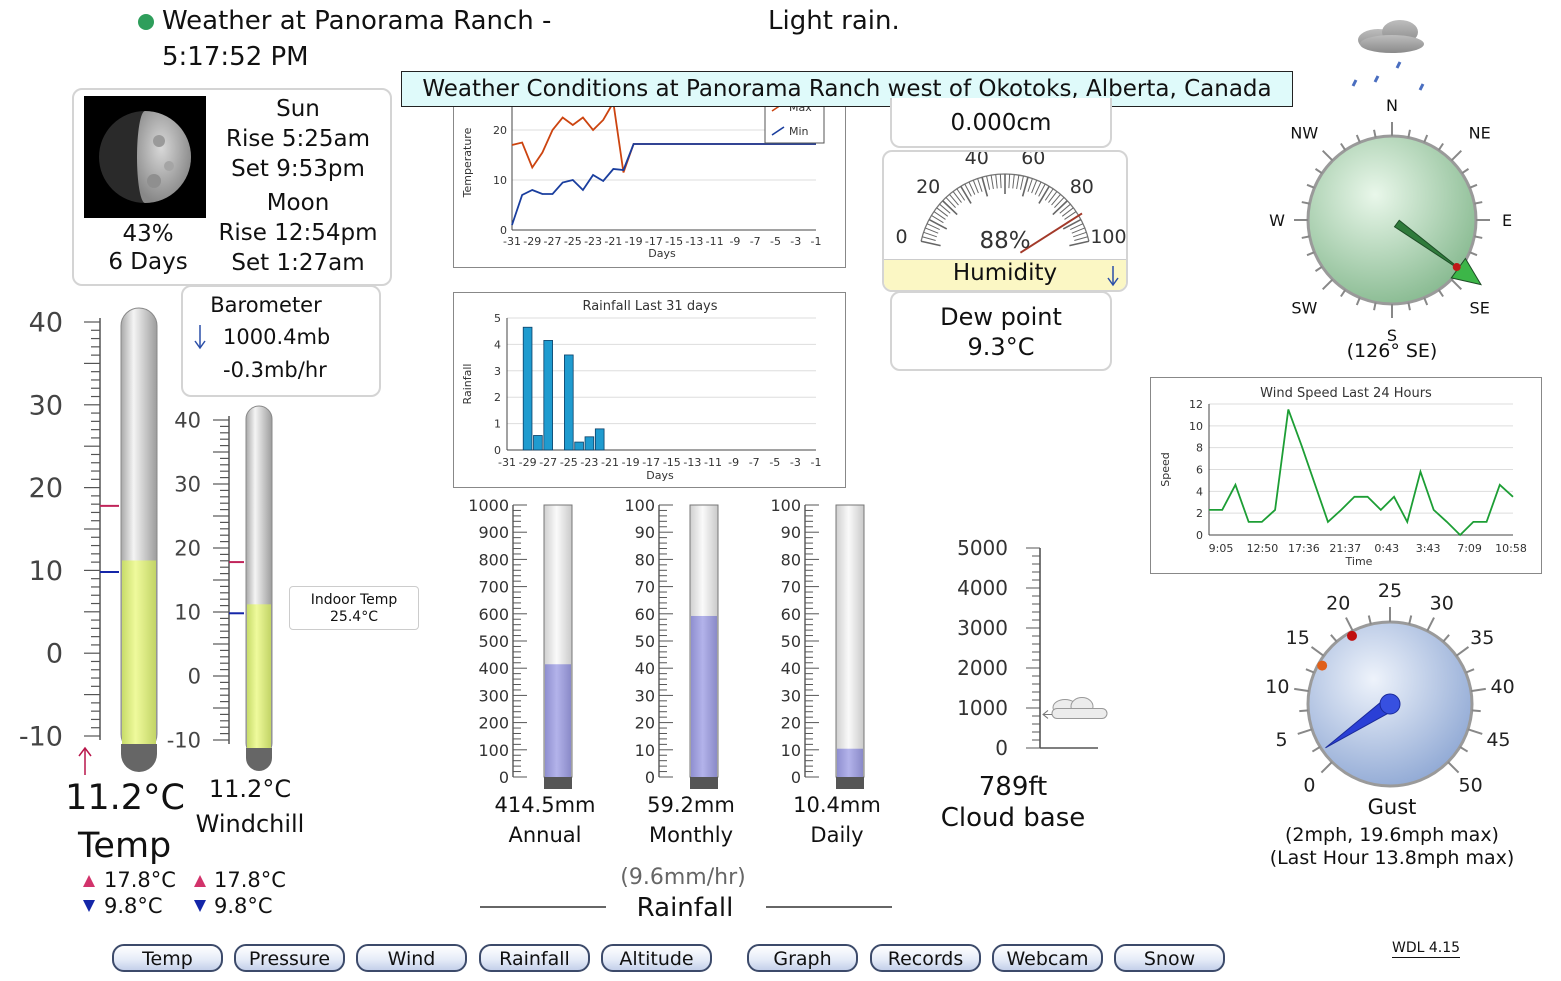 The width and height of the screenshot is (1561, 981). Describe the element at coordinates (1001, 123) in the screenshot. I see `rain-total-panel: 0.000cm` at that location.